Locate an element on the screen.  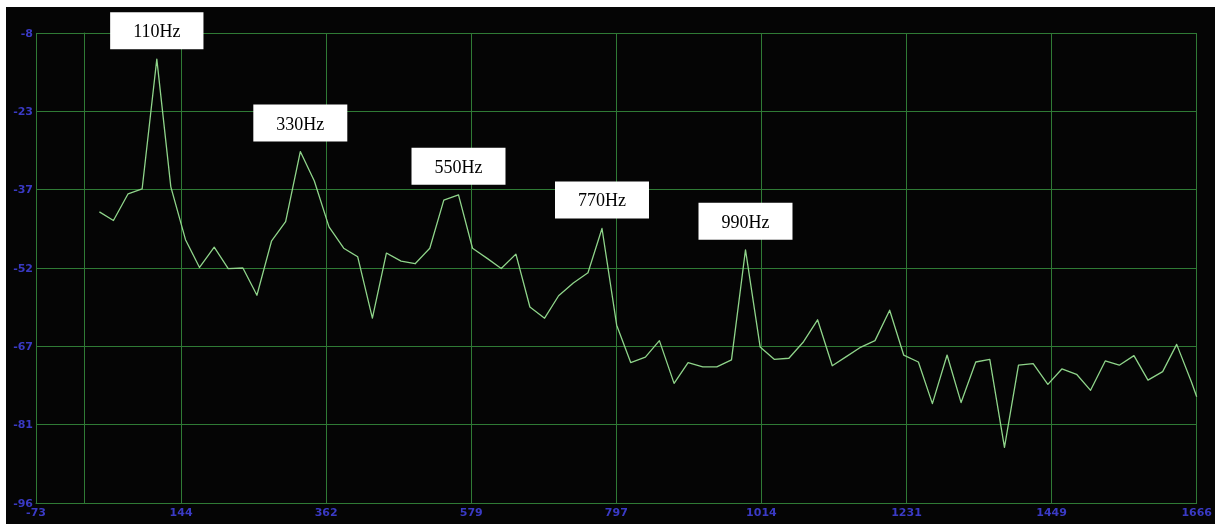
y-tick-label: -52 is located at coordinates (23, 268).